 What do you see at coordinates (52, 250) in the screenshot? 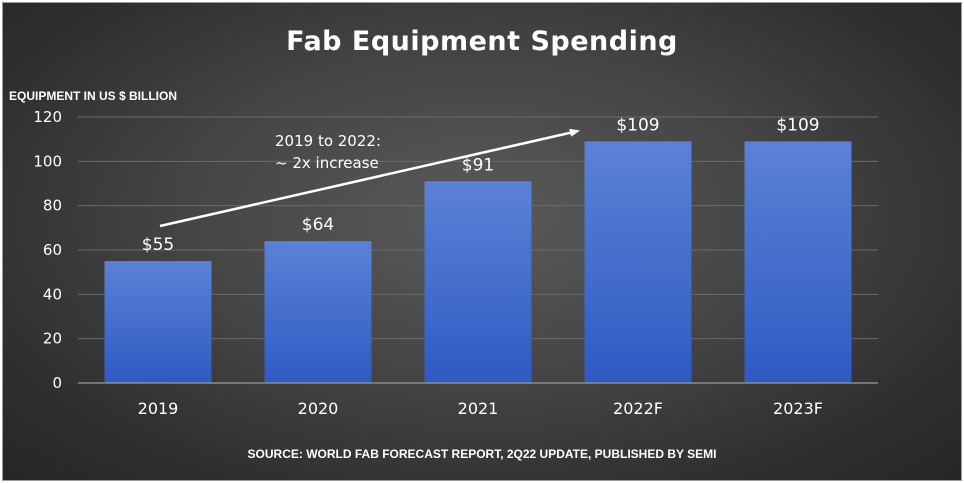
I see `y-tick-label: 60` at bounding box center [52, 250].